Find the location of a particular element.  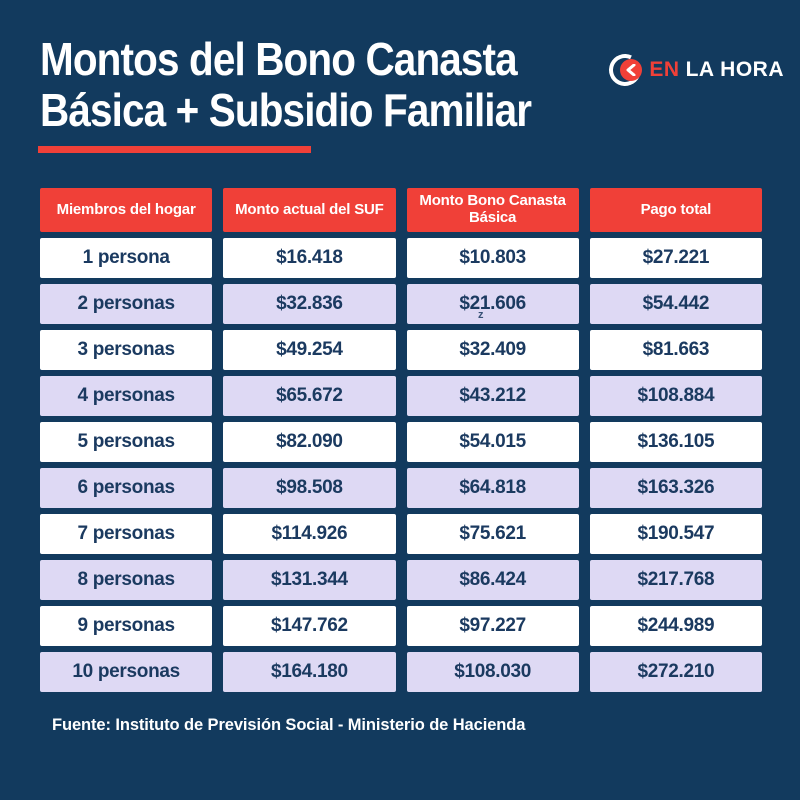

household-members-cell: 10 personas is located at coordinates (126, 672).